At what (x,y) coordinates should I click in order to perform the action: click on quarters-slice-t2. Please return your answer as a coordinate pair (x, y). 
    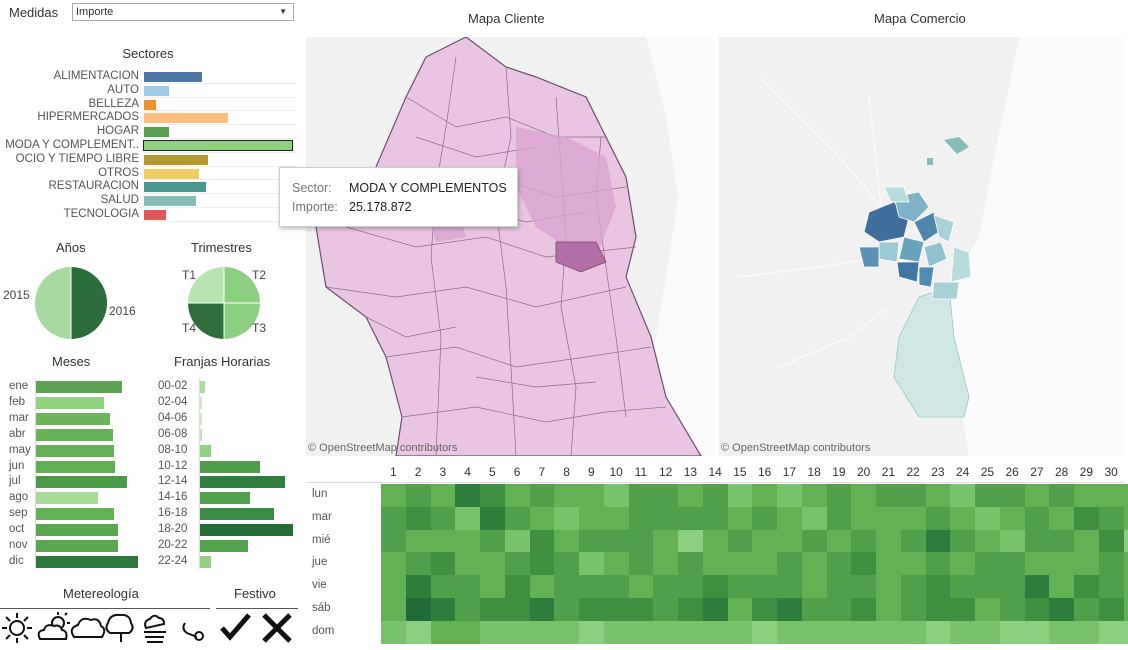
    Looking at the image, I should click on (242, 285).